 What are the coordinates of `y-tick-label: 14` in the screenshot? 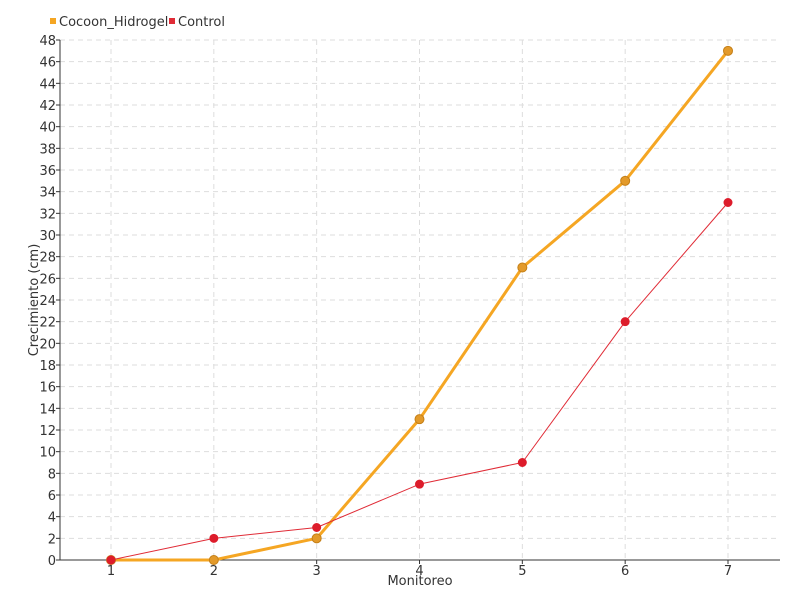 It's located at (47, 409).